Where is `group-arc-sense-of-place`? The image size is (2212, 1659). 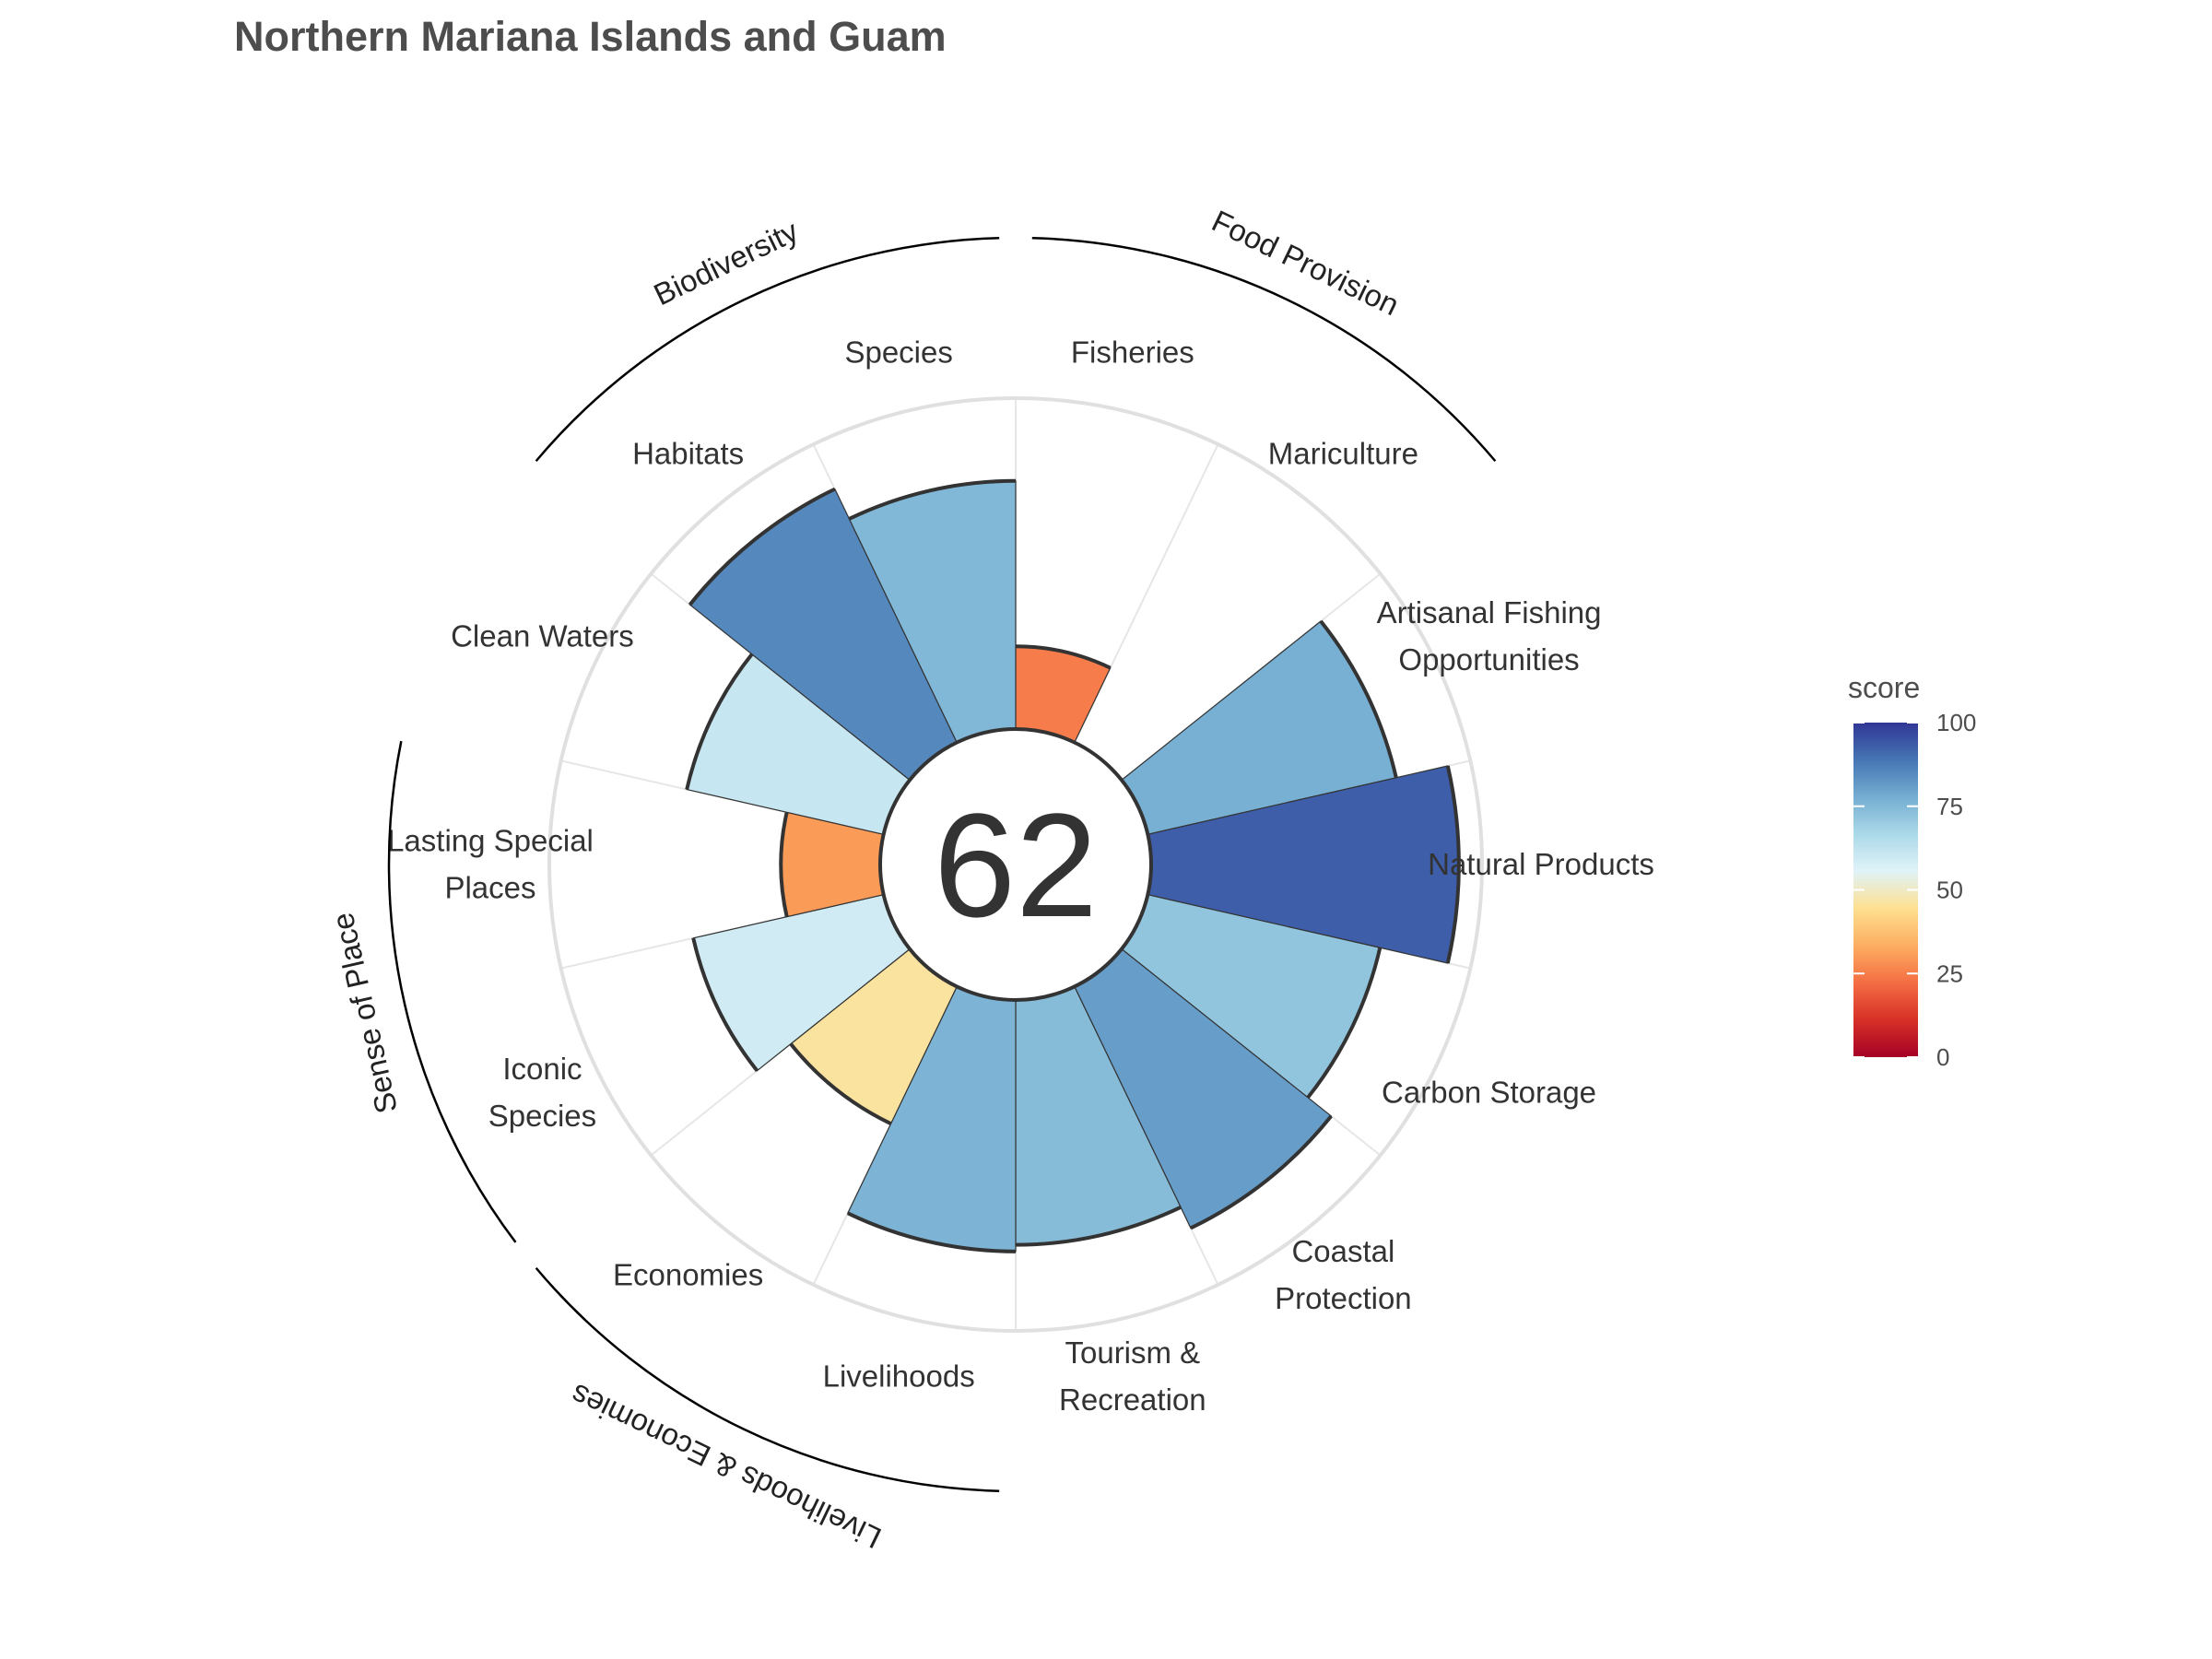
group-arc-sense-of-place is located at coordinates (452, 991).